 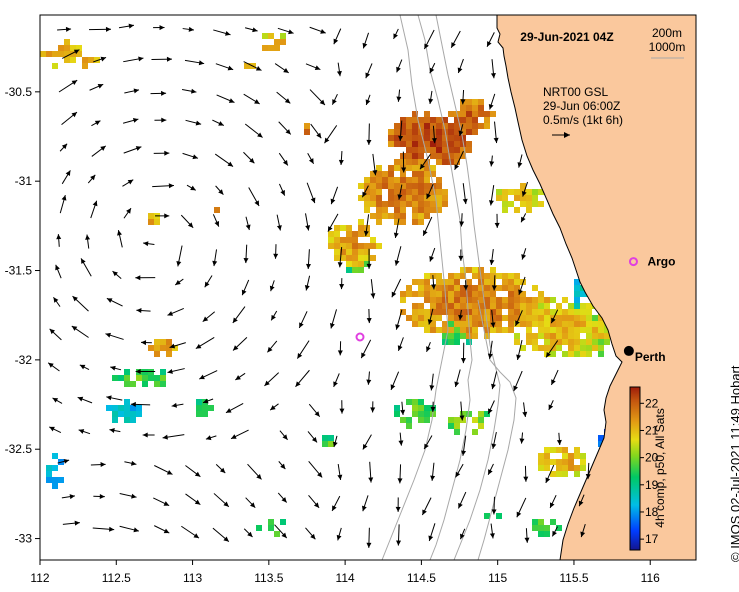 What do you see at coordinates (633, 262) in the screenshot?
I see `argo-marker` at bounding box center [633, 262].